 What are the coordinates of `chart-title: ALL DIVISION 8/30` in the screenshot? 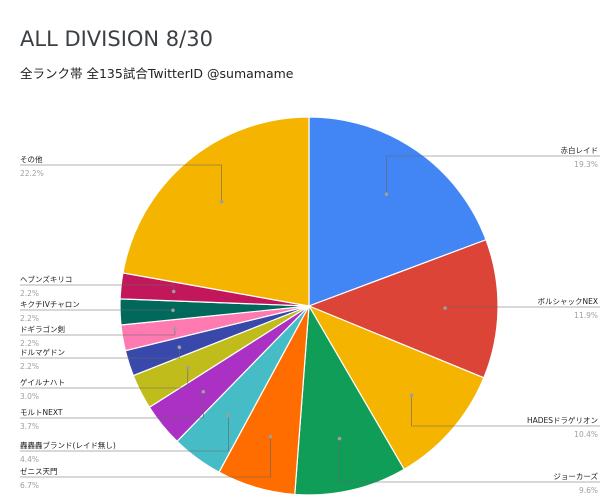 It's located at (116, 39).